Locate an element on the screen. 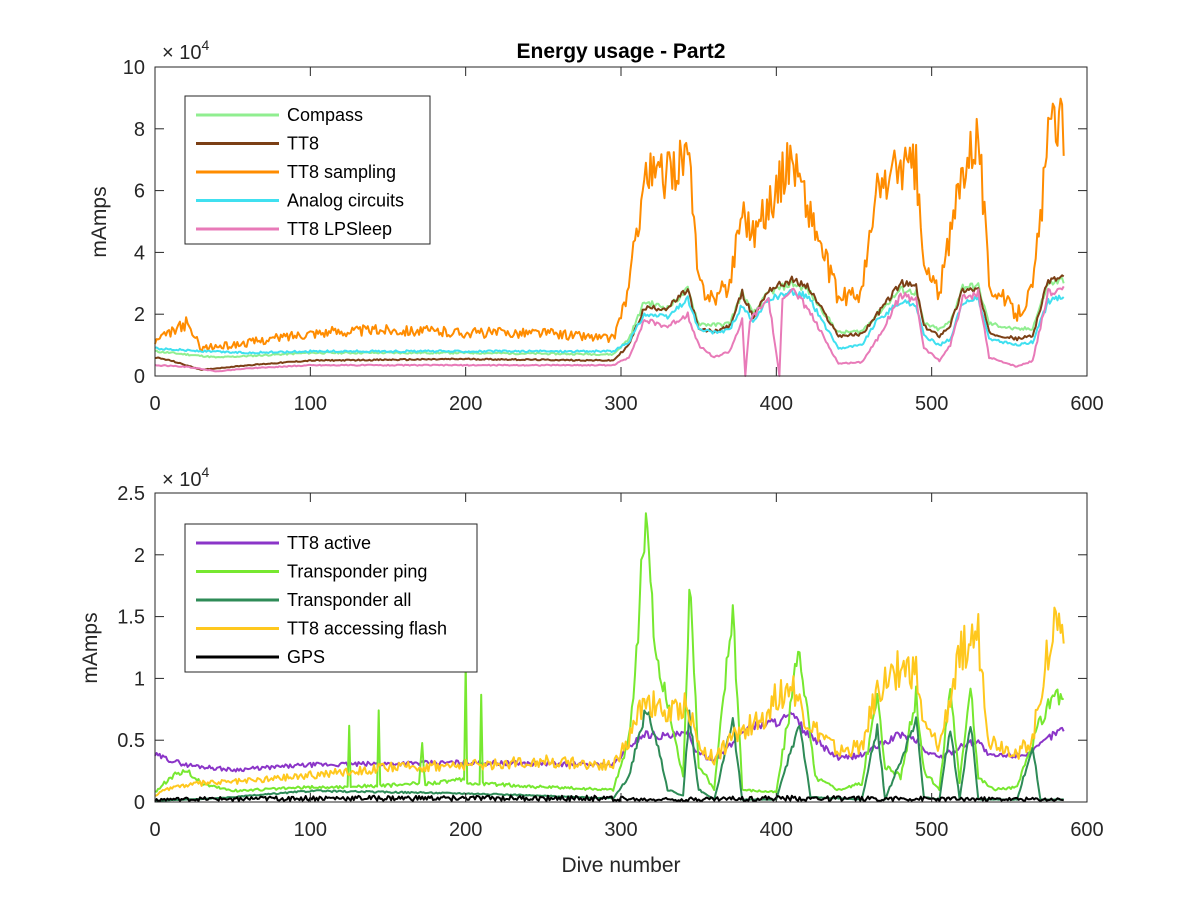 This screenshot has height=900, width=1200. series-line-analog-circuits is located at coordinates (609, 322).